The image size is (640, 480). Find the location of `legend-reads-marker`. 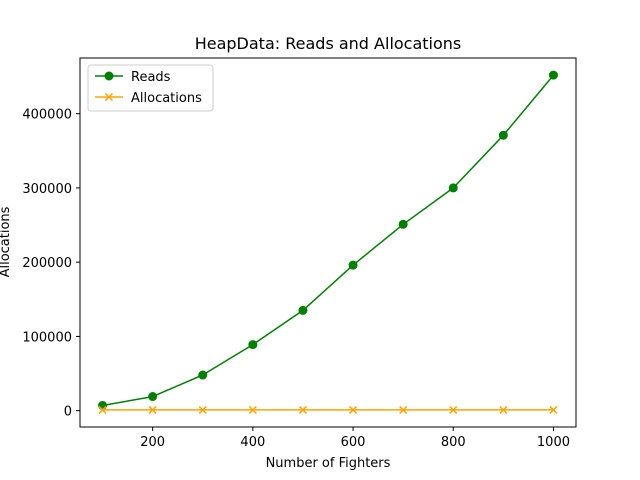

legend-reads-marker is located at coordinates (109, 76).